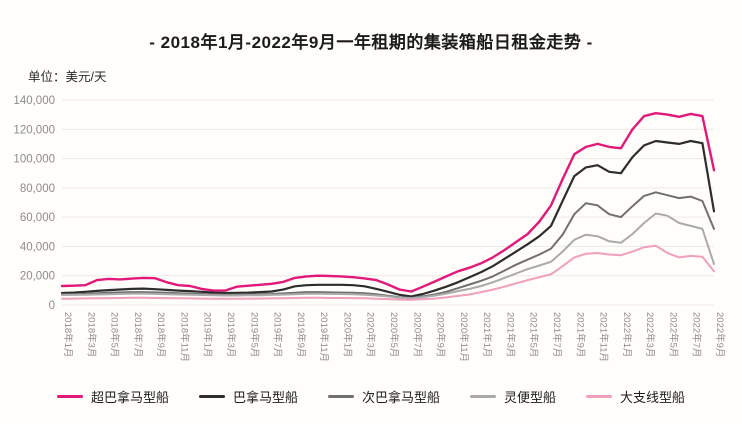 The image size is (742, 424). What do you see at coordinates (34, 160) in the screenshot?
I see `y-tick-label: 100,000` at bounding box center [34, 160].